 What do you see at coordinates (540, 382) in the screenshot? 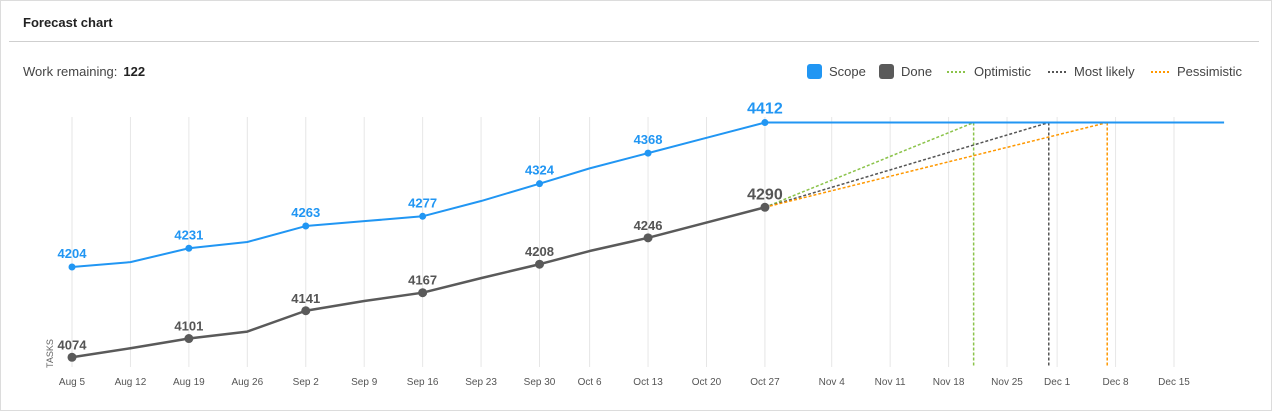
I see `x-tick-label: Sep 30` at bounding box center [540, 382].